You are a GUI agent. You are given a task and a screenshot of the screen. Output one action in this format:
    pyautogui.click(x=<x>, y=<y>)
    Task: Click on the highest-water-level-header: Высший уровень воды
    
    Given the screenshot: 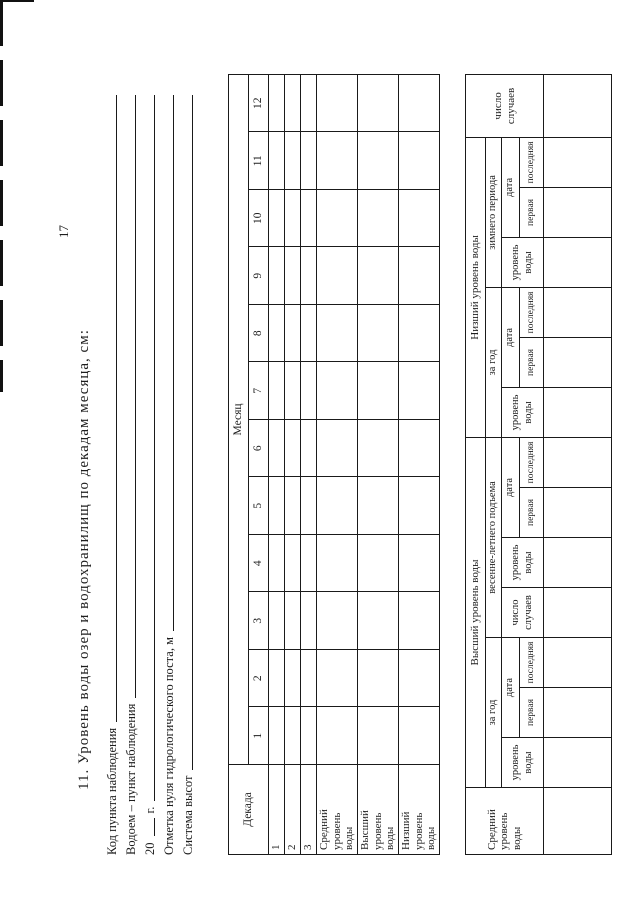 What is the action you would take?
    pyautogui.click(x=475, y=612)
    